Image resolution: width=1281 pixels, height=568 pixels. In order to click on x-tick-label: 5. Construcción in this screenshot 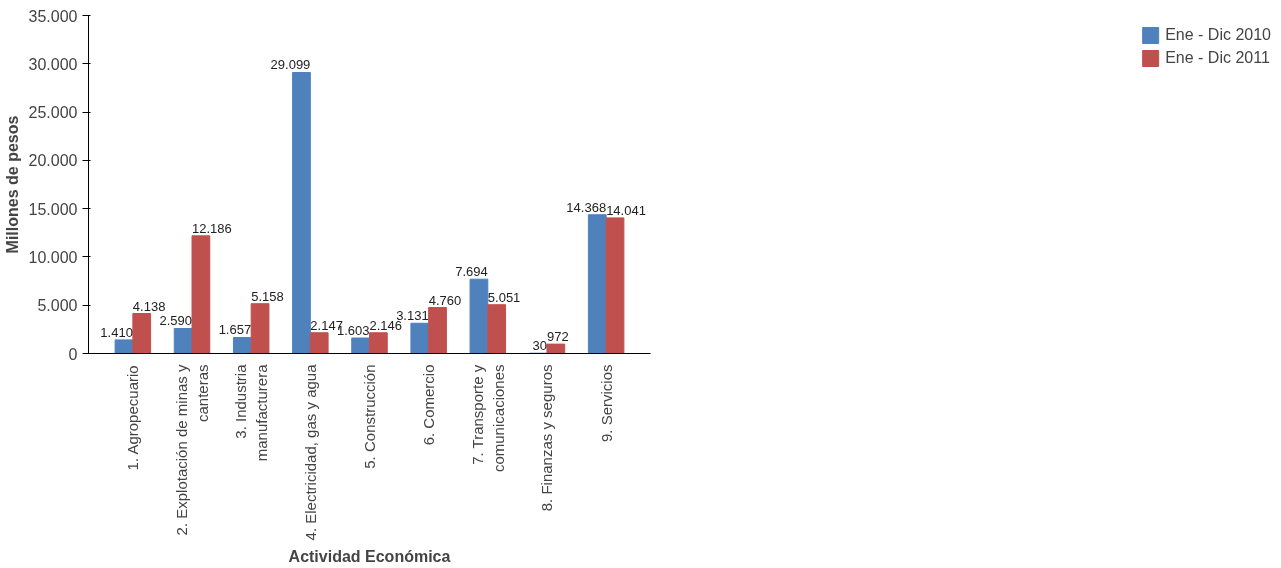, I will do `click(369, 416)`.